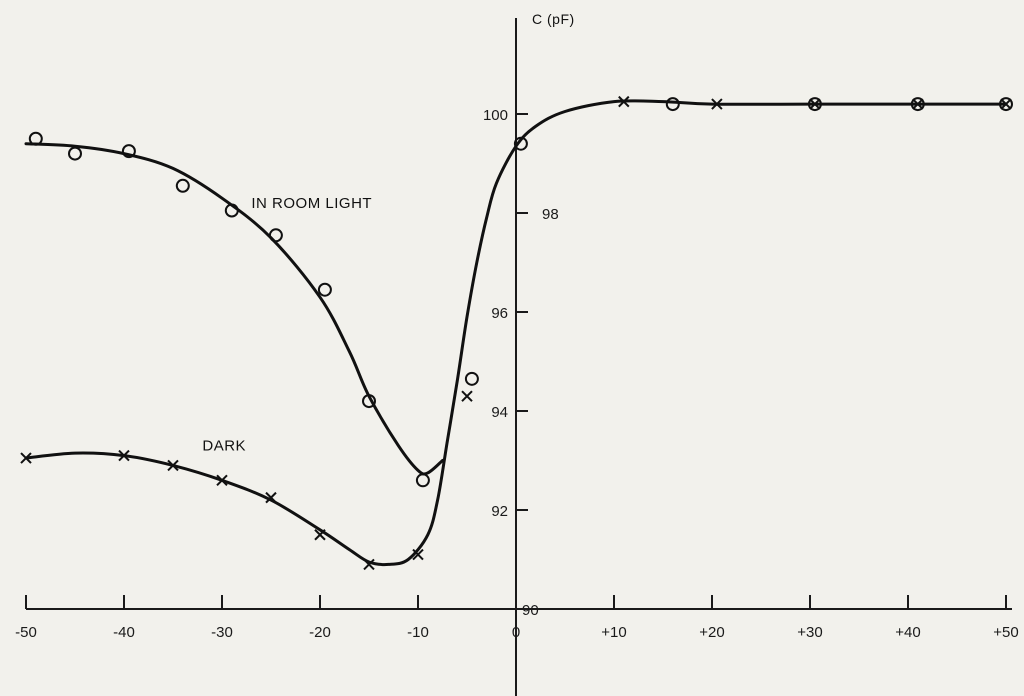  I want to click on x-tick-label: +50, so click(1005, 632).